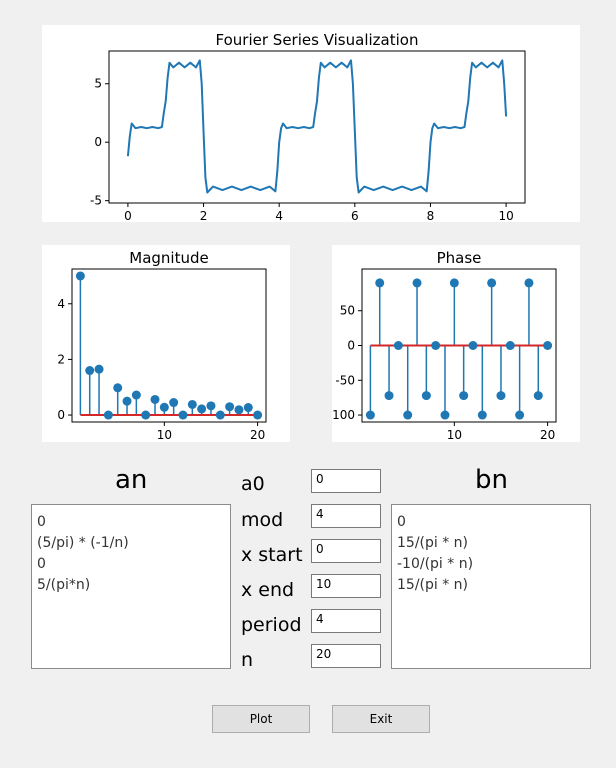  What do you see at coordinates (346, 516) in the screenshot?
I see `mod-input: 4` at bounding box center [346, 516].